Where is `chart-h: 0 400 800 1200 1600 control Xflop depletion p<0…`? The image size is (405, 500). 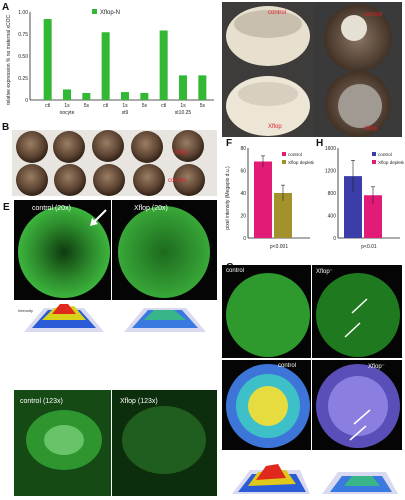 chart-h: 0 400 800 1200 1600 control Xflop depletion p<0… is located at coordinates (364, 198).